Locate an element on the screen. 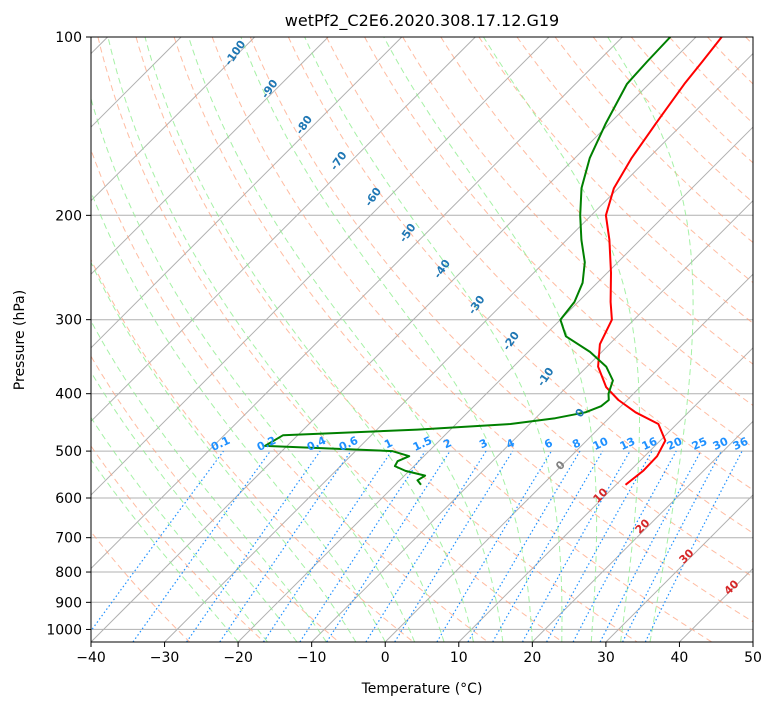 This screenshot has height=712, width=775. y-tick-label: 1000 is located at coordinates (64, 630).